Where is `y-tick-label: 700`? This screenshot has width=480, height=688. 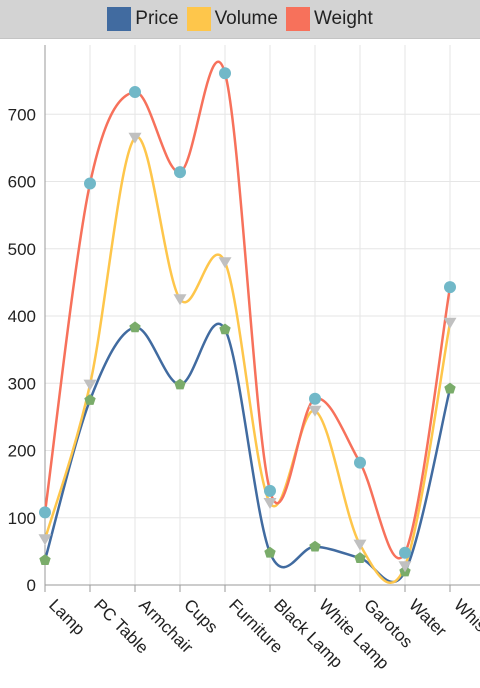
y-tick-label: 700 is located at coordinates (22, 114).